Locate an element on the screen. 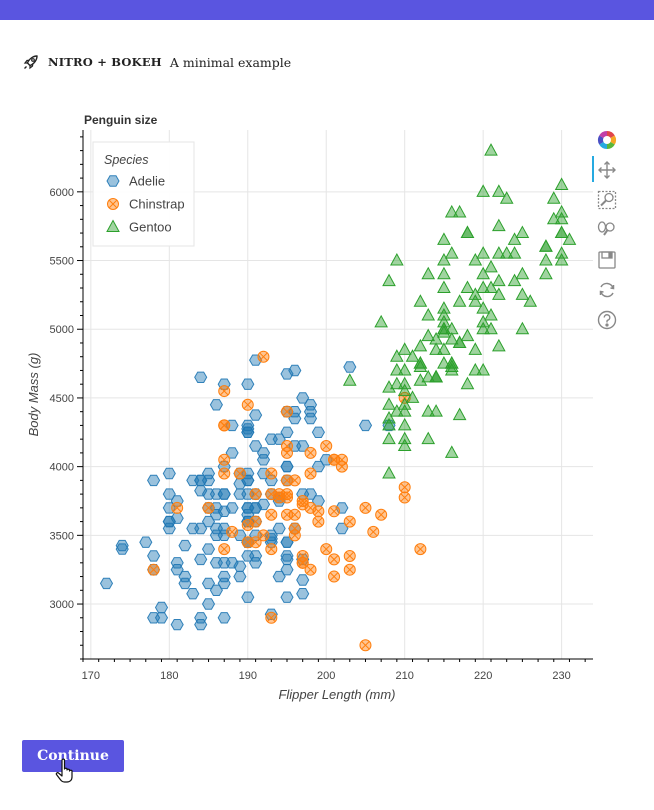  save-icon is located at coordinates (607, 260).